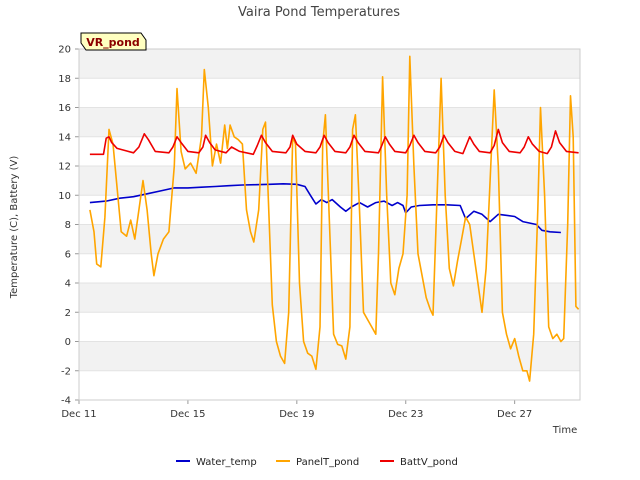  I want to click on legend-label-panelt-pond: PanelT_pond, so click(327, 462).